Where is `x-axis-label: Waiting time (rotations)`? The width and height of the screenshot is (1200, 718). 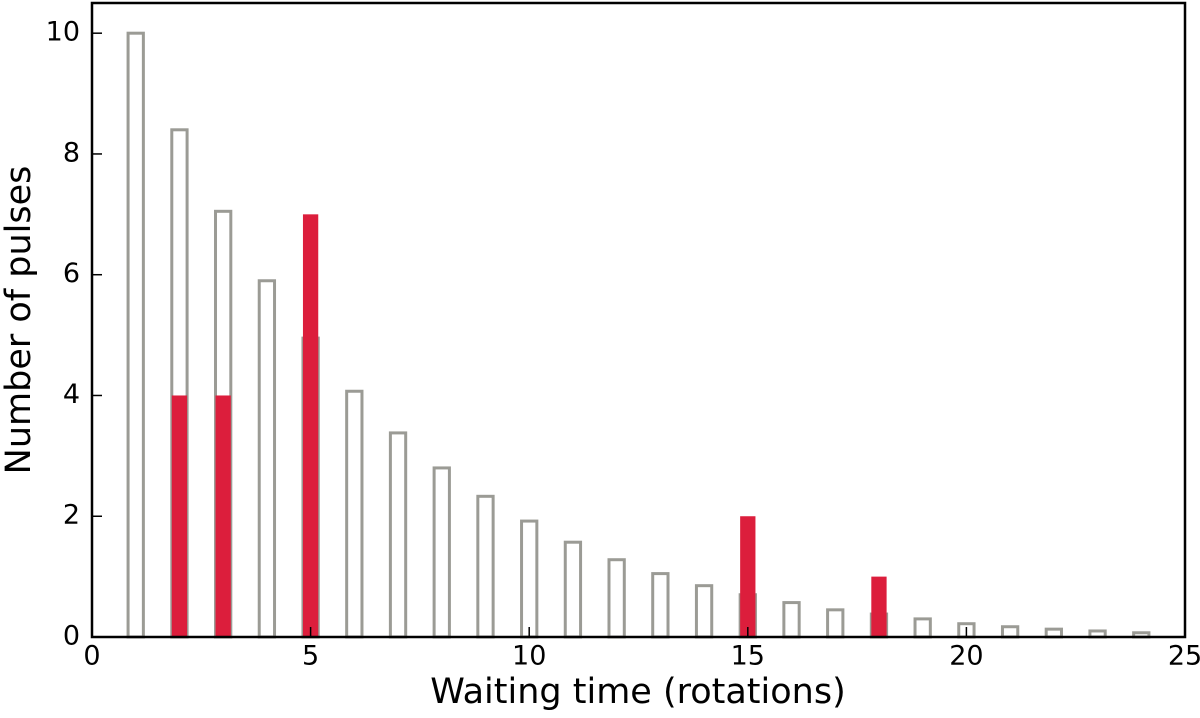 x-axis-label: Waiting time (rotations) is located at coordinates (638, 692).